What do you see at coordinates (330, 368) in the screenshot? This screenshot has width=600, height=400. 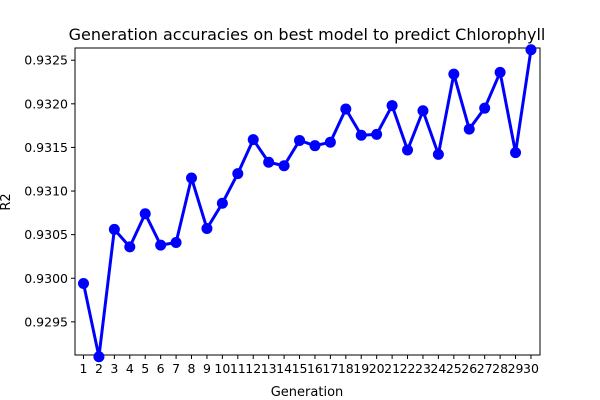 I see `x-tick-label: 17` at bounding box center [330, 368].